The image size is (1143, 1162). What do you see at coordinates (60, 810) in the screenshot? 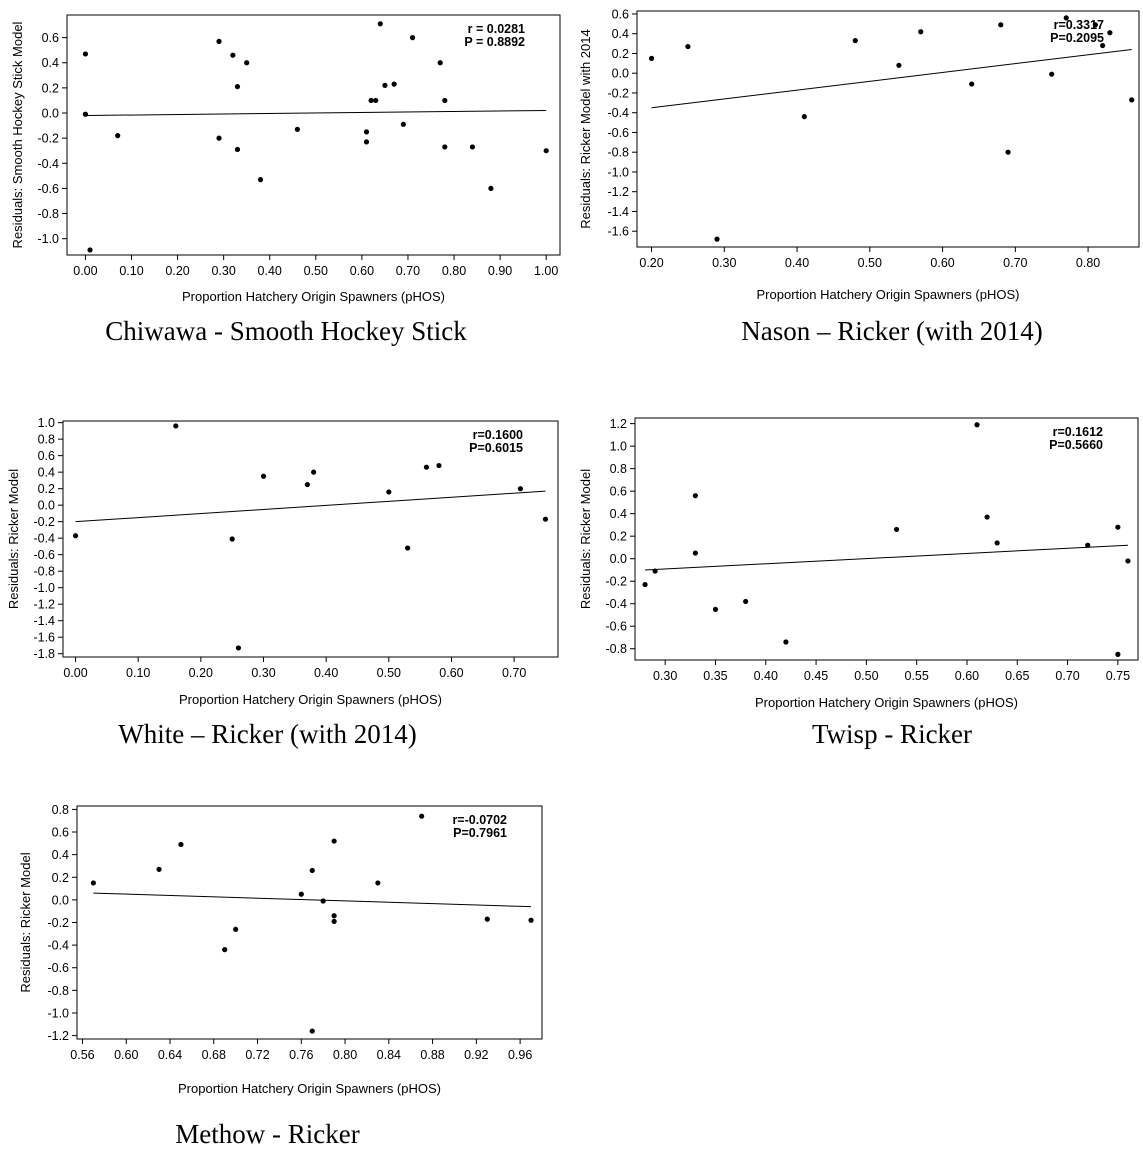
I see `y-tick-label: 0.8` at bounding box center [60, 810].